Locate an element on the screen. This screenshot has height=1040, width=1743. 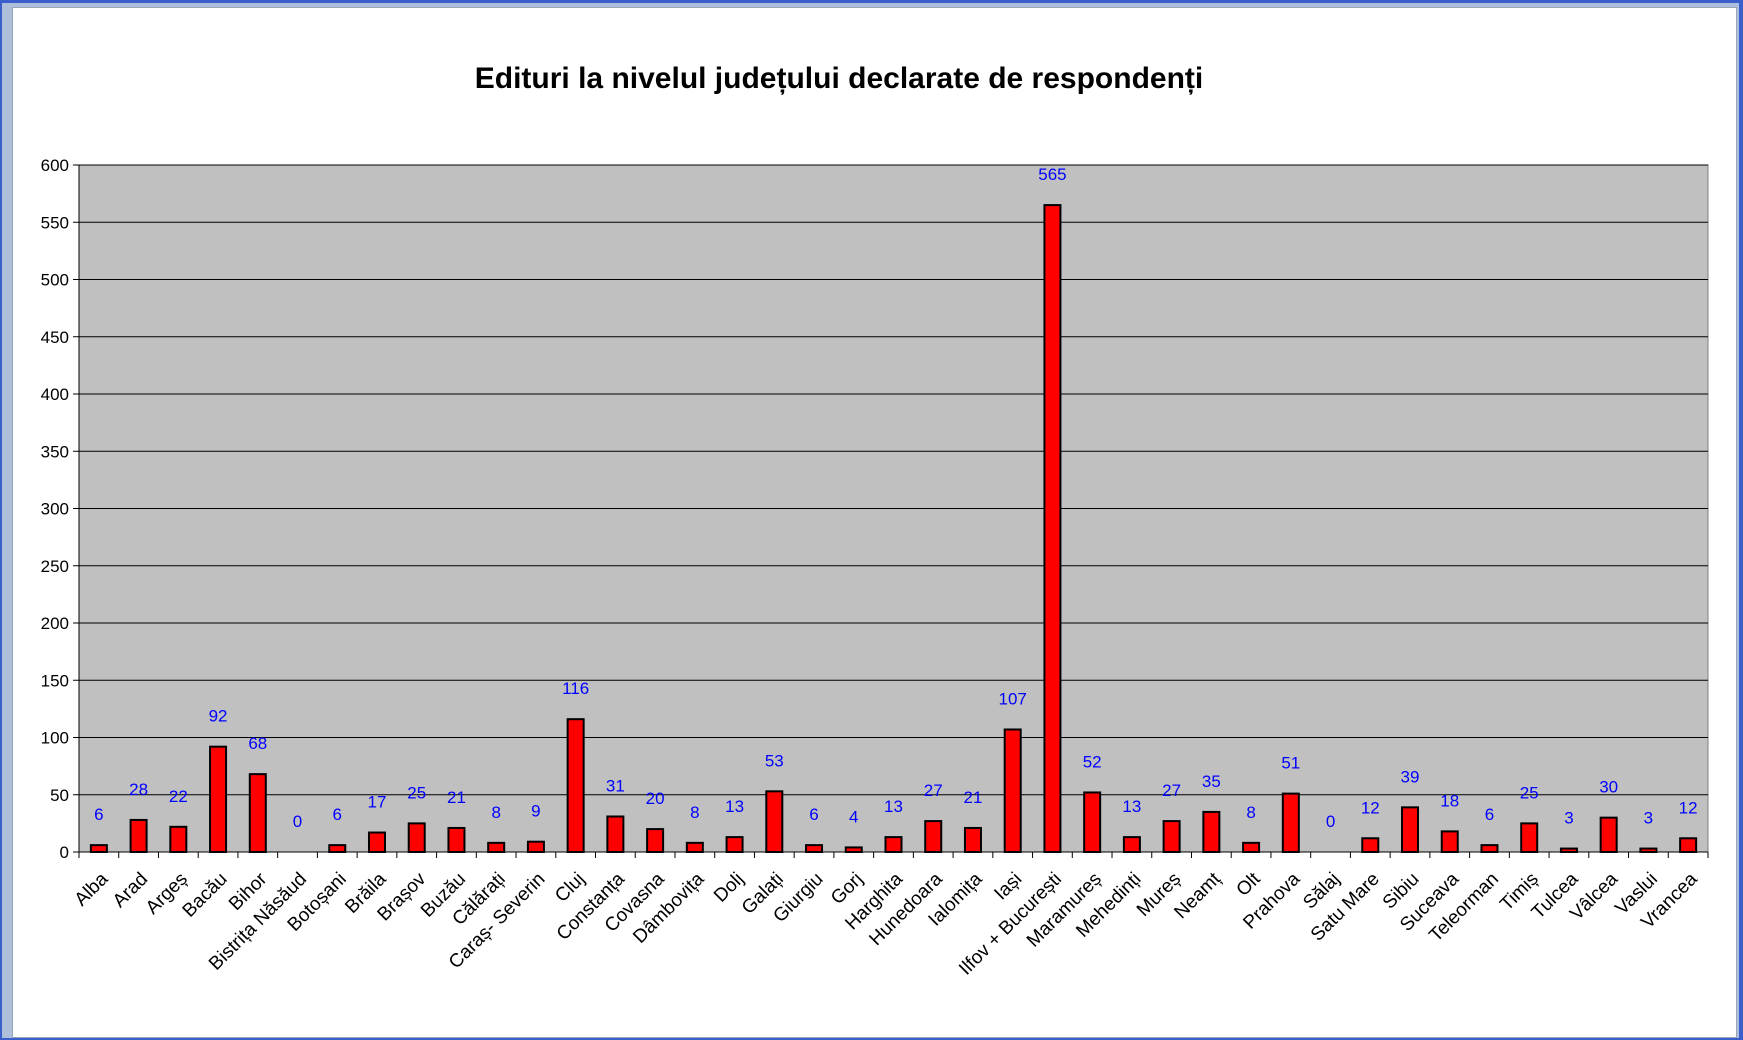
data-label: 107 is located at coordinates (1013, 698).